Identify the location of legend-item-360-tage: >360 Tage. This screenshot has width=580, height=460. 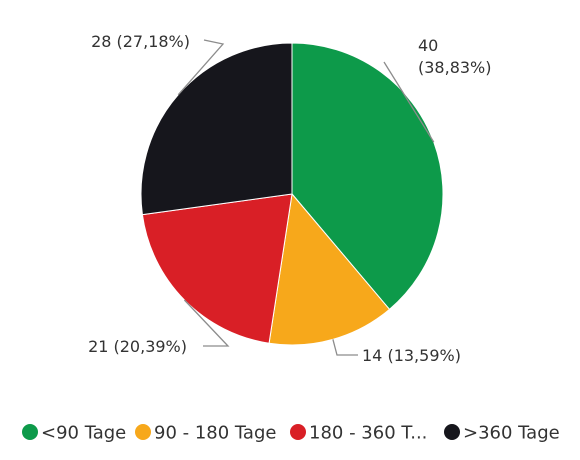
(502, 433).